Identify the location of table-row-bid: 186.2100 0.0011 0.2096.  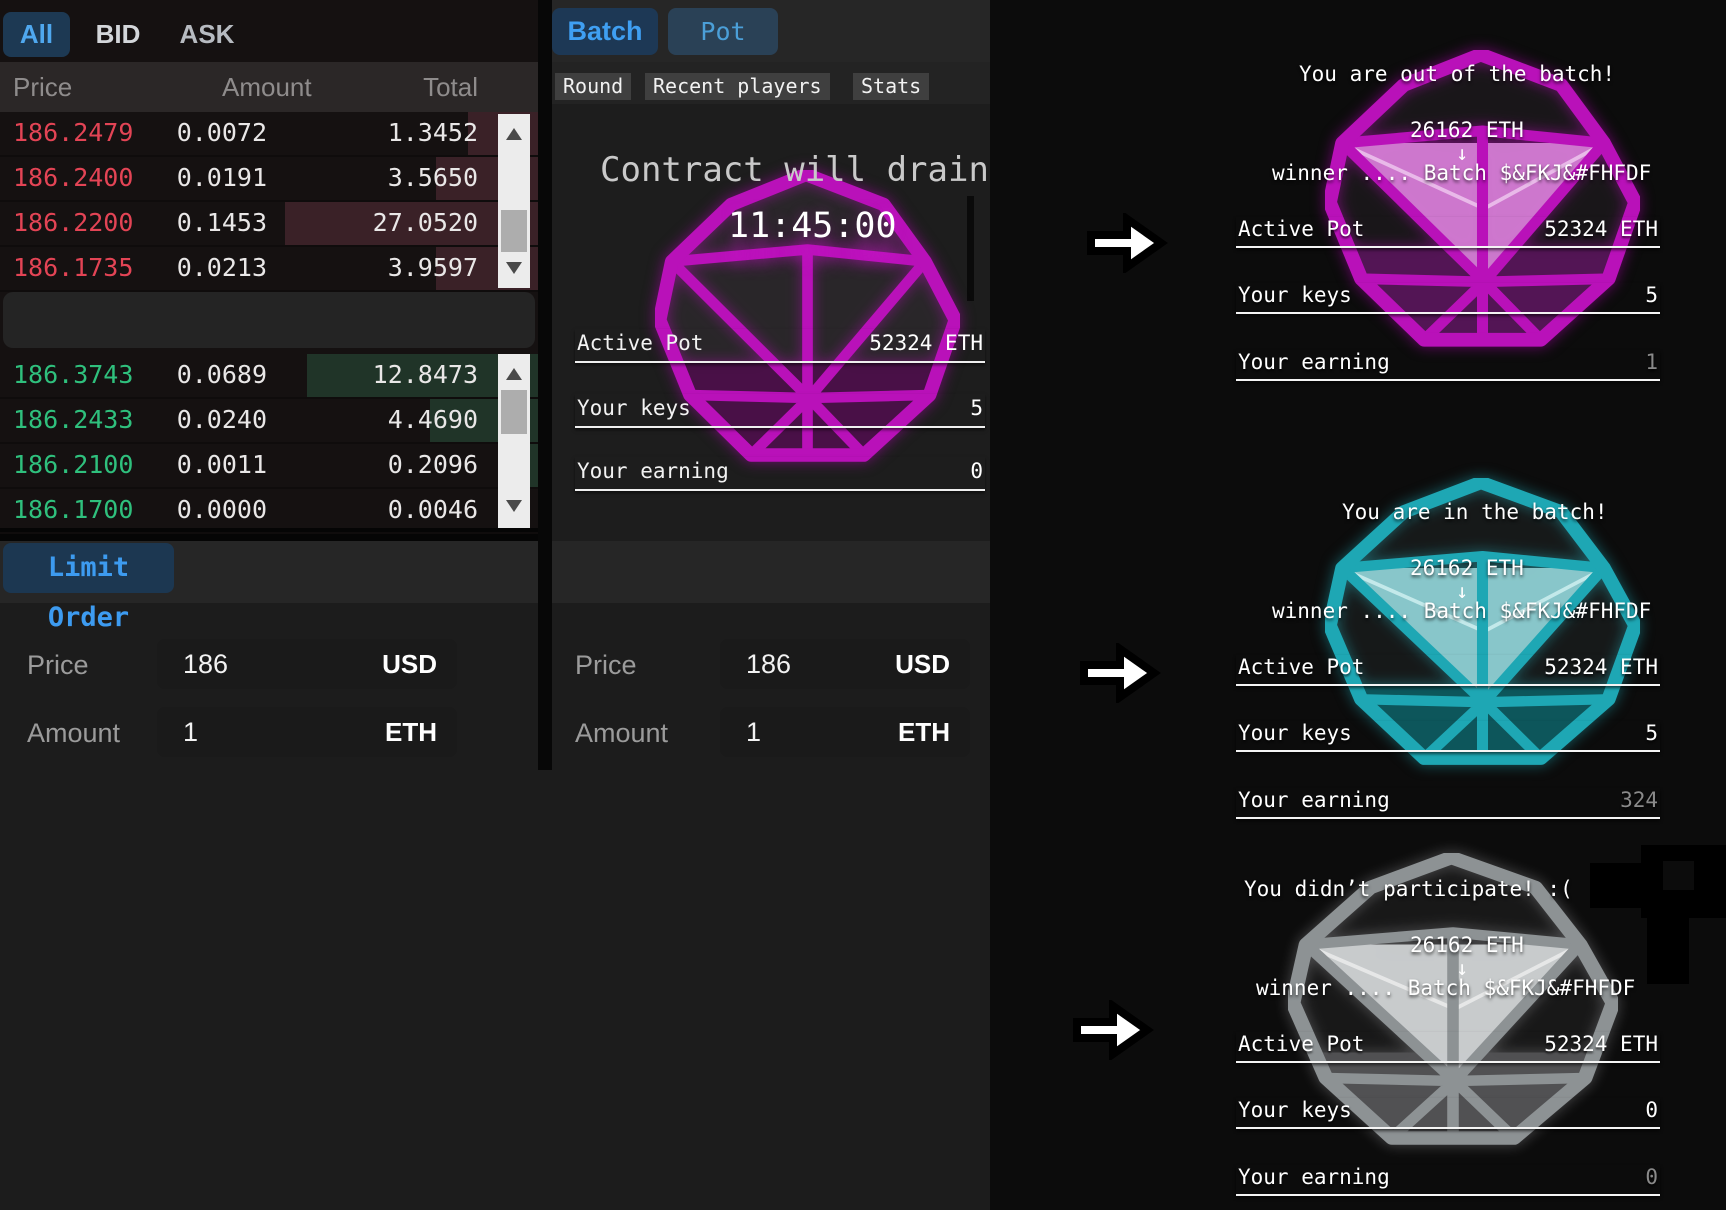
(269, 466).